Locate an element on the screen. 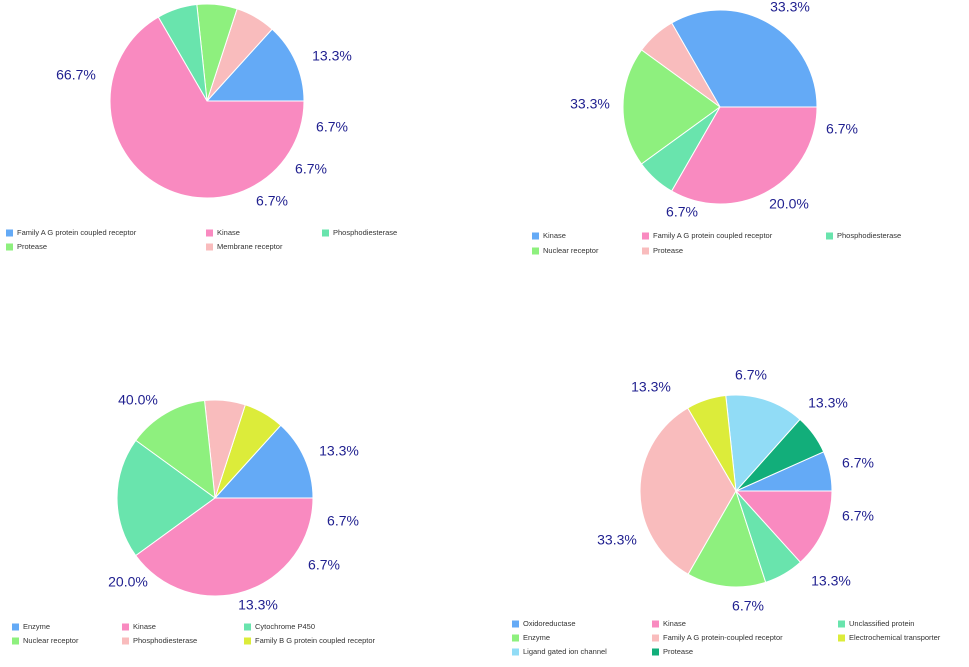  pie-3-legend-label-1: Enzyme is located at coordinates (36, 626).